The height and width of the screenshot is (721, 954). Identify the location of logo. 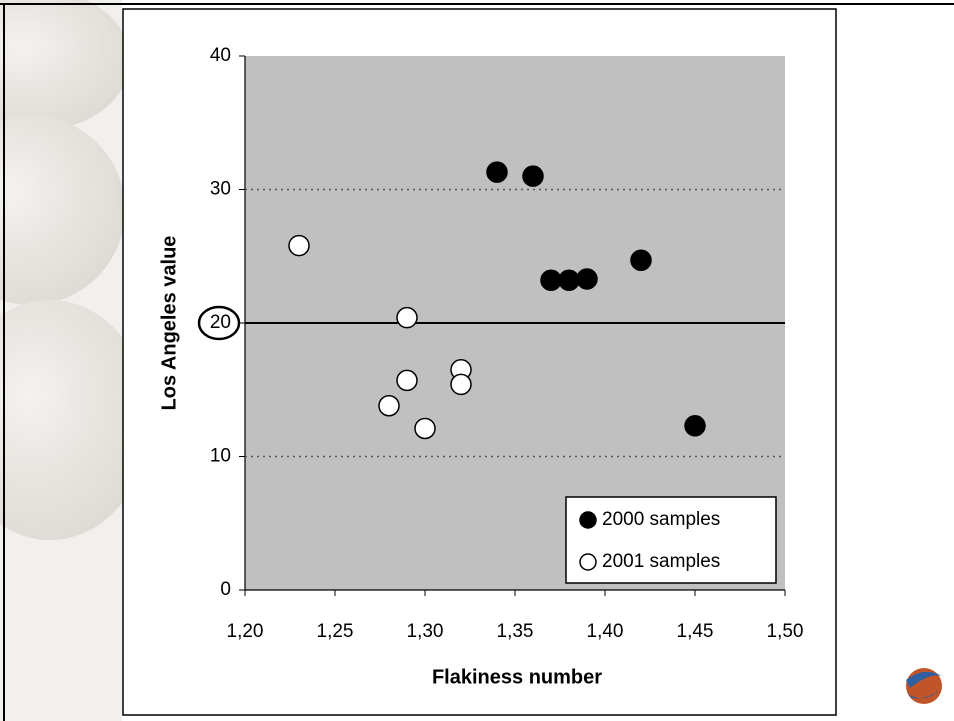
(924, 686).